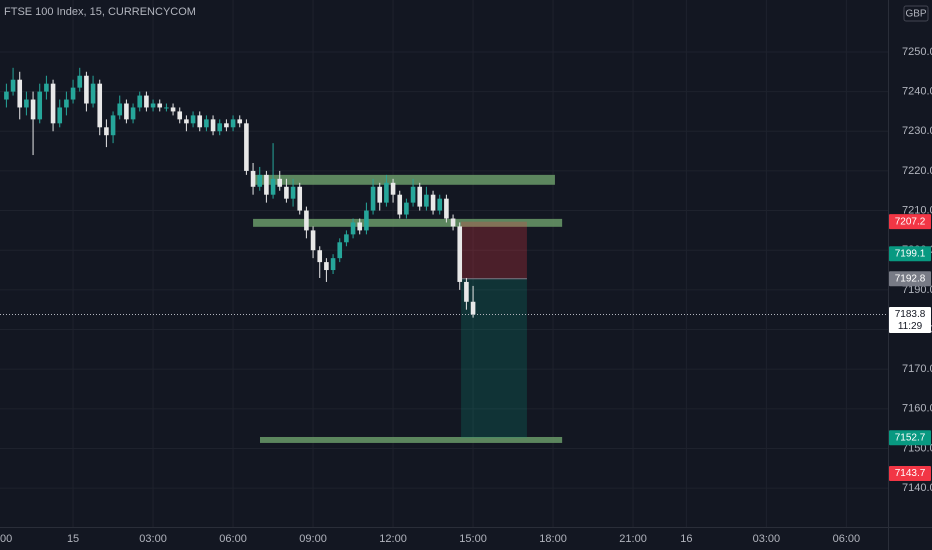 This screenshot has height=550, width=932. I want to click on price-tag-label: 7183.8, so click(910, 314).